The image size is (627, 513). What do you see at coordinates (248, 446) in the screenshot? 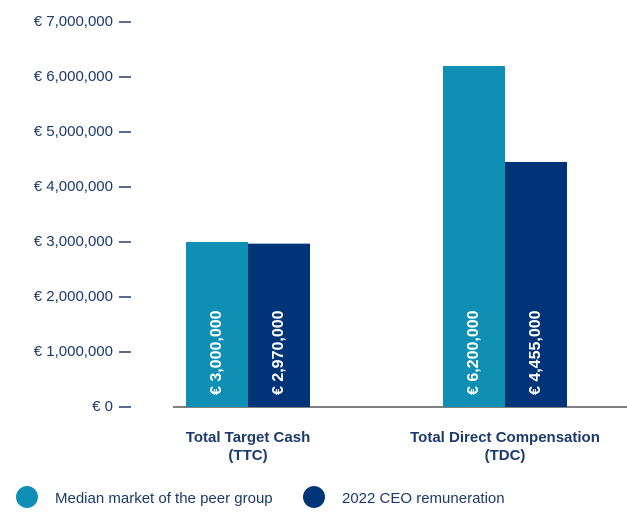
I see `x-tick-label: Total Target Cash (TTC)` at bounding box center [248, 446].